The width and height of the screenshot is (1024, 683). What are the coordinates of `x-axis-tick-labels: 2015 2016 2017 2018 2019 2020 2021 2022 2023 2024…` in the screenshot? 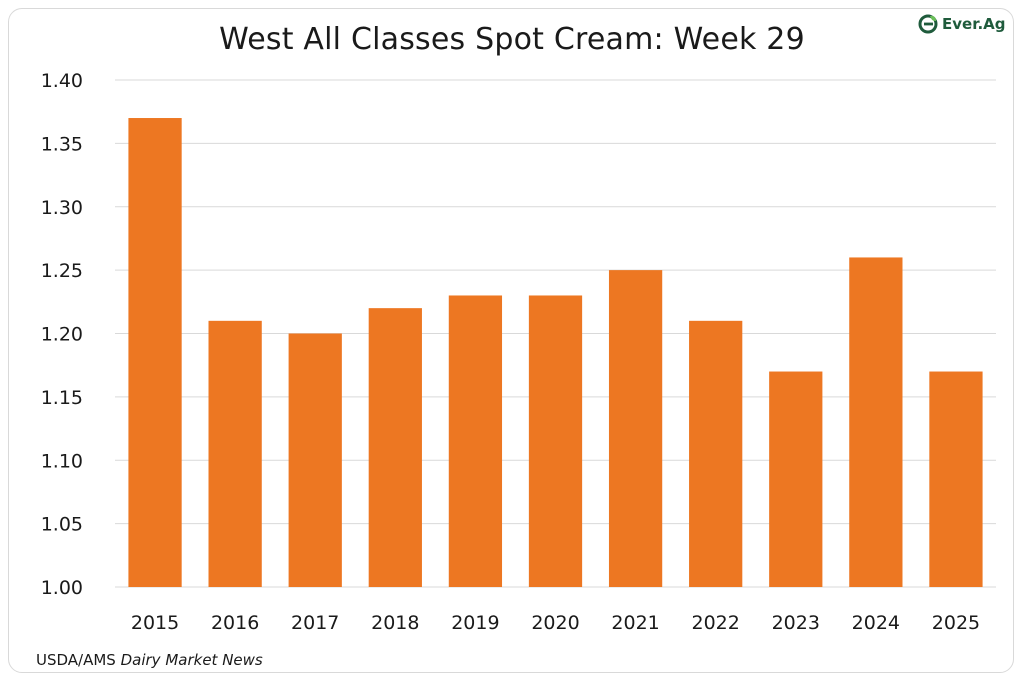 It's located at (555, 623).